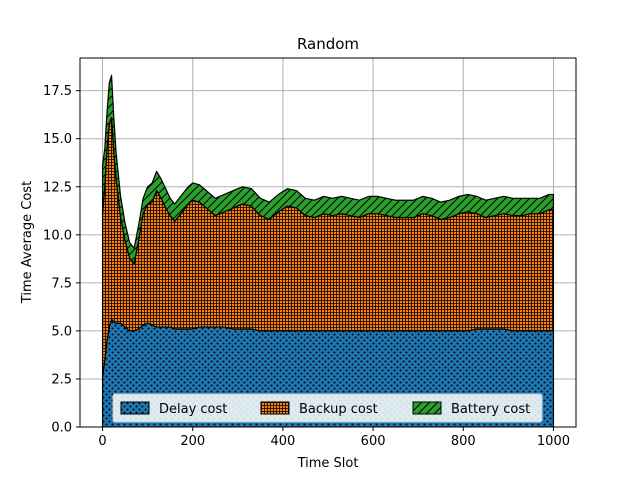 Image resolution: width=640 pixels, height=480 pixels. I want to click on y-tick-label: 0.0, so click(61, 428).